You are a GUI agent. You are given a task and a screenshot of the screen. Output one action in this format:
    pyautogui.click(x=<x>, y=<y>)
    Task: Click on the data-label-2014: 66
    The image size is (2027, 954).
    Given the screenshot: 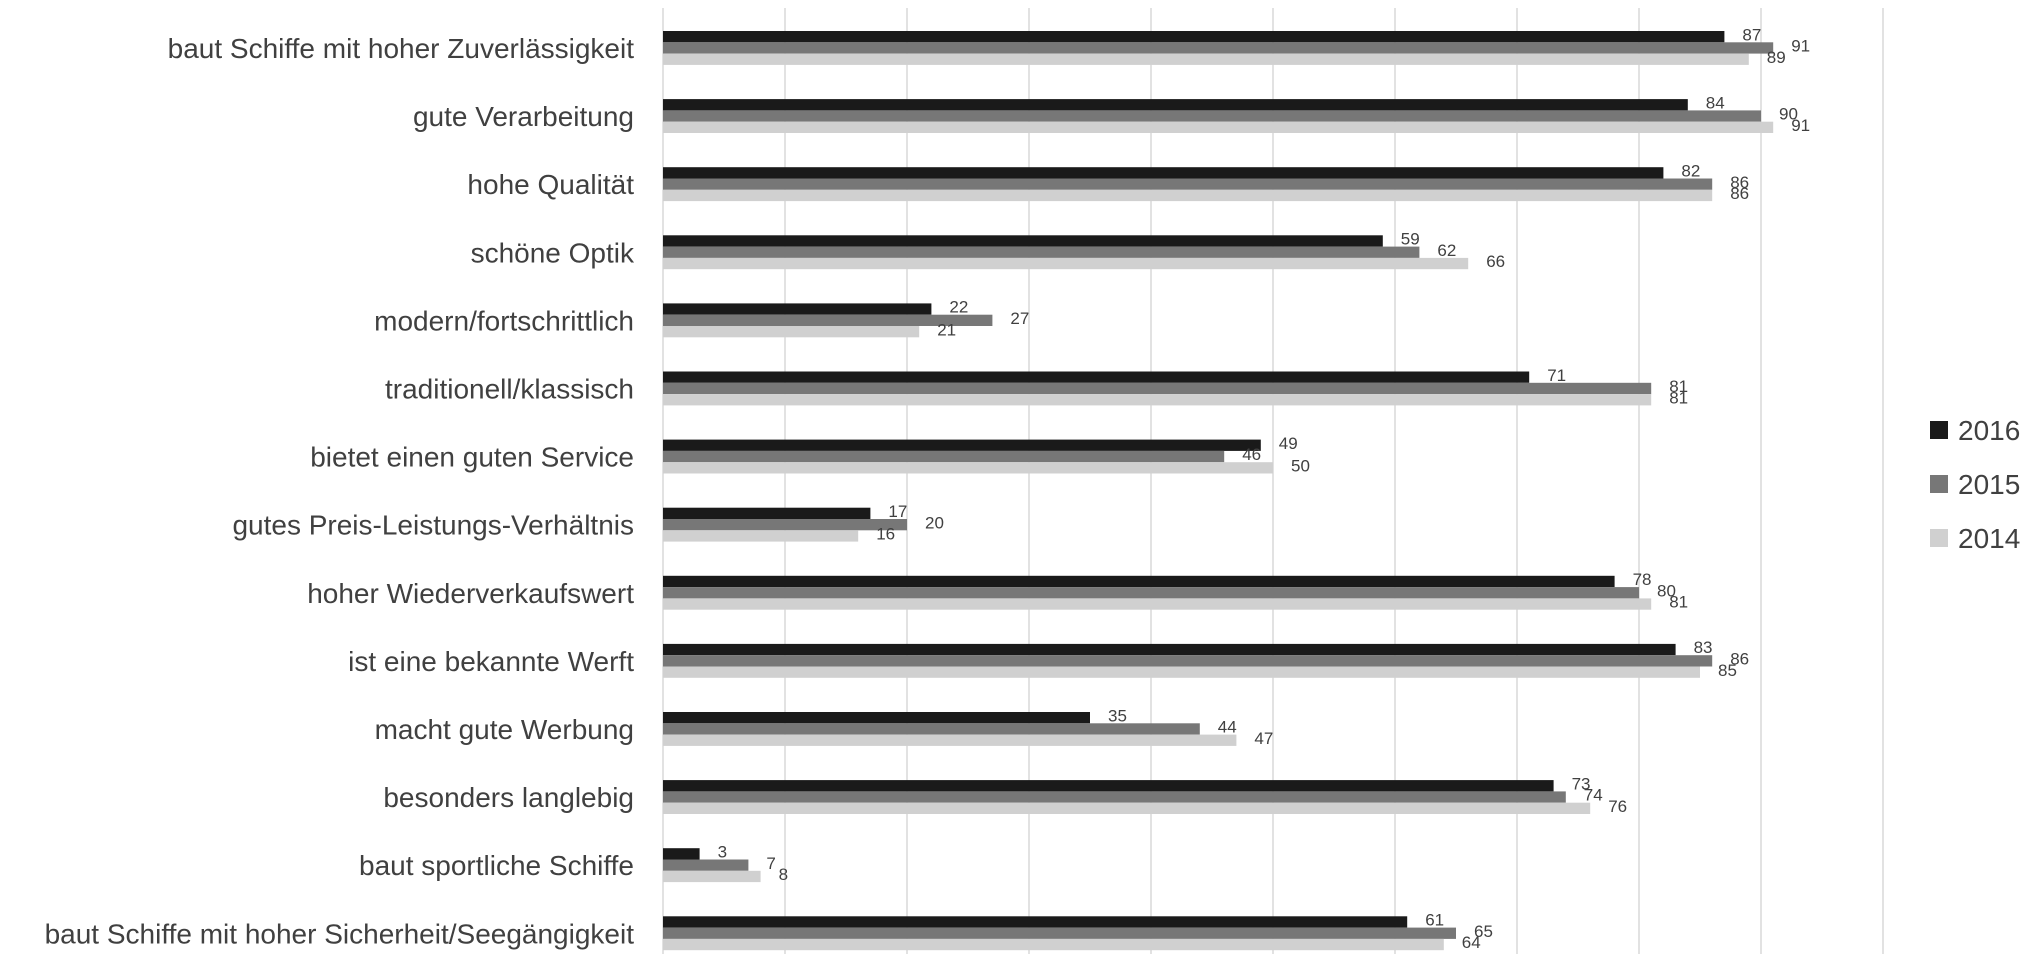 What is the action you would take?
    pyautogui.click(x=1495, y=261)
    